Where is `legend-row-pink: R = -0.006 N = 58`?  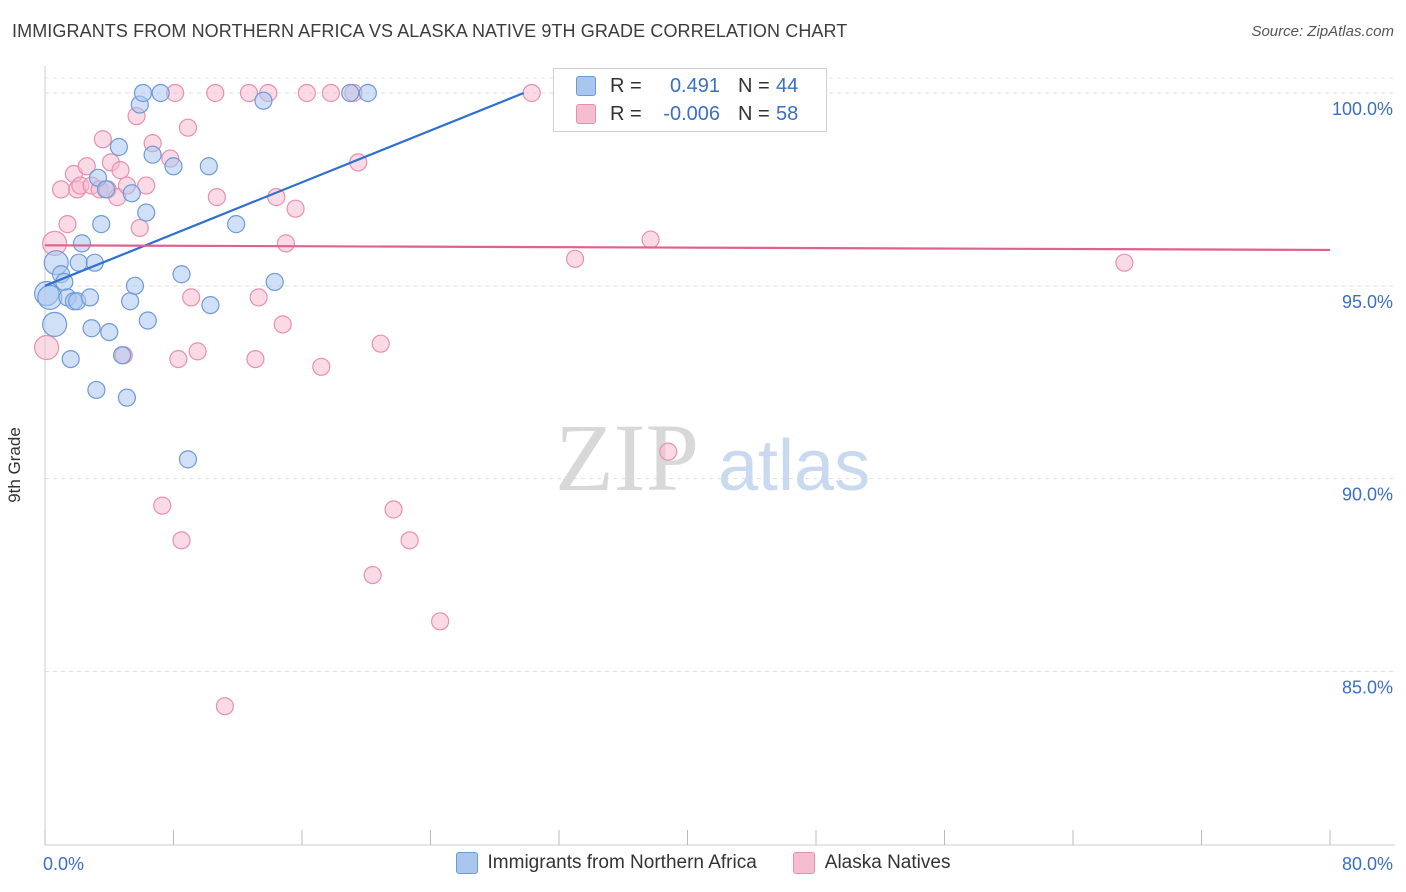 legend-row-pink: R = -0.006 N = 58 is located at coordinates (687, 114).